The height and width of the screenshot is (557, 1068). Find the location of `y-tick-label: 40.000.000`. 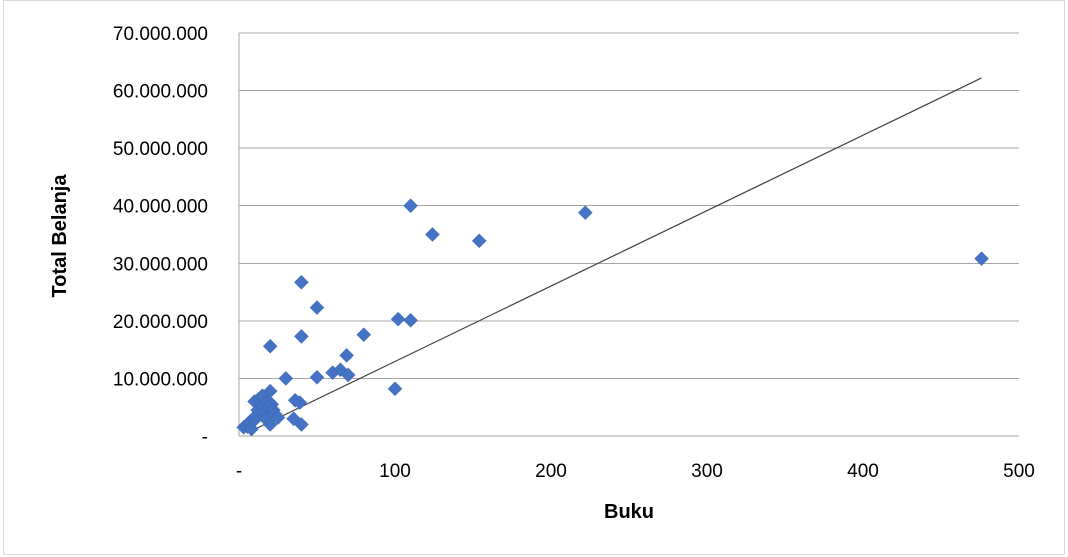

y-tick-label: 40.000.000 is located at coordinates (160, 207).